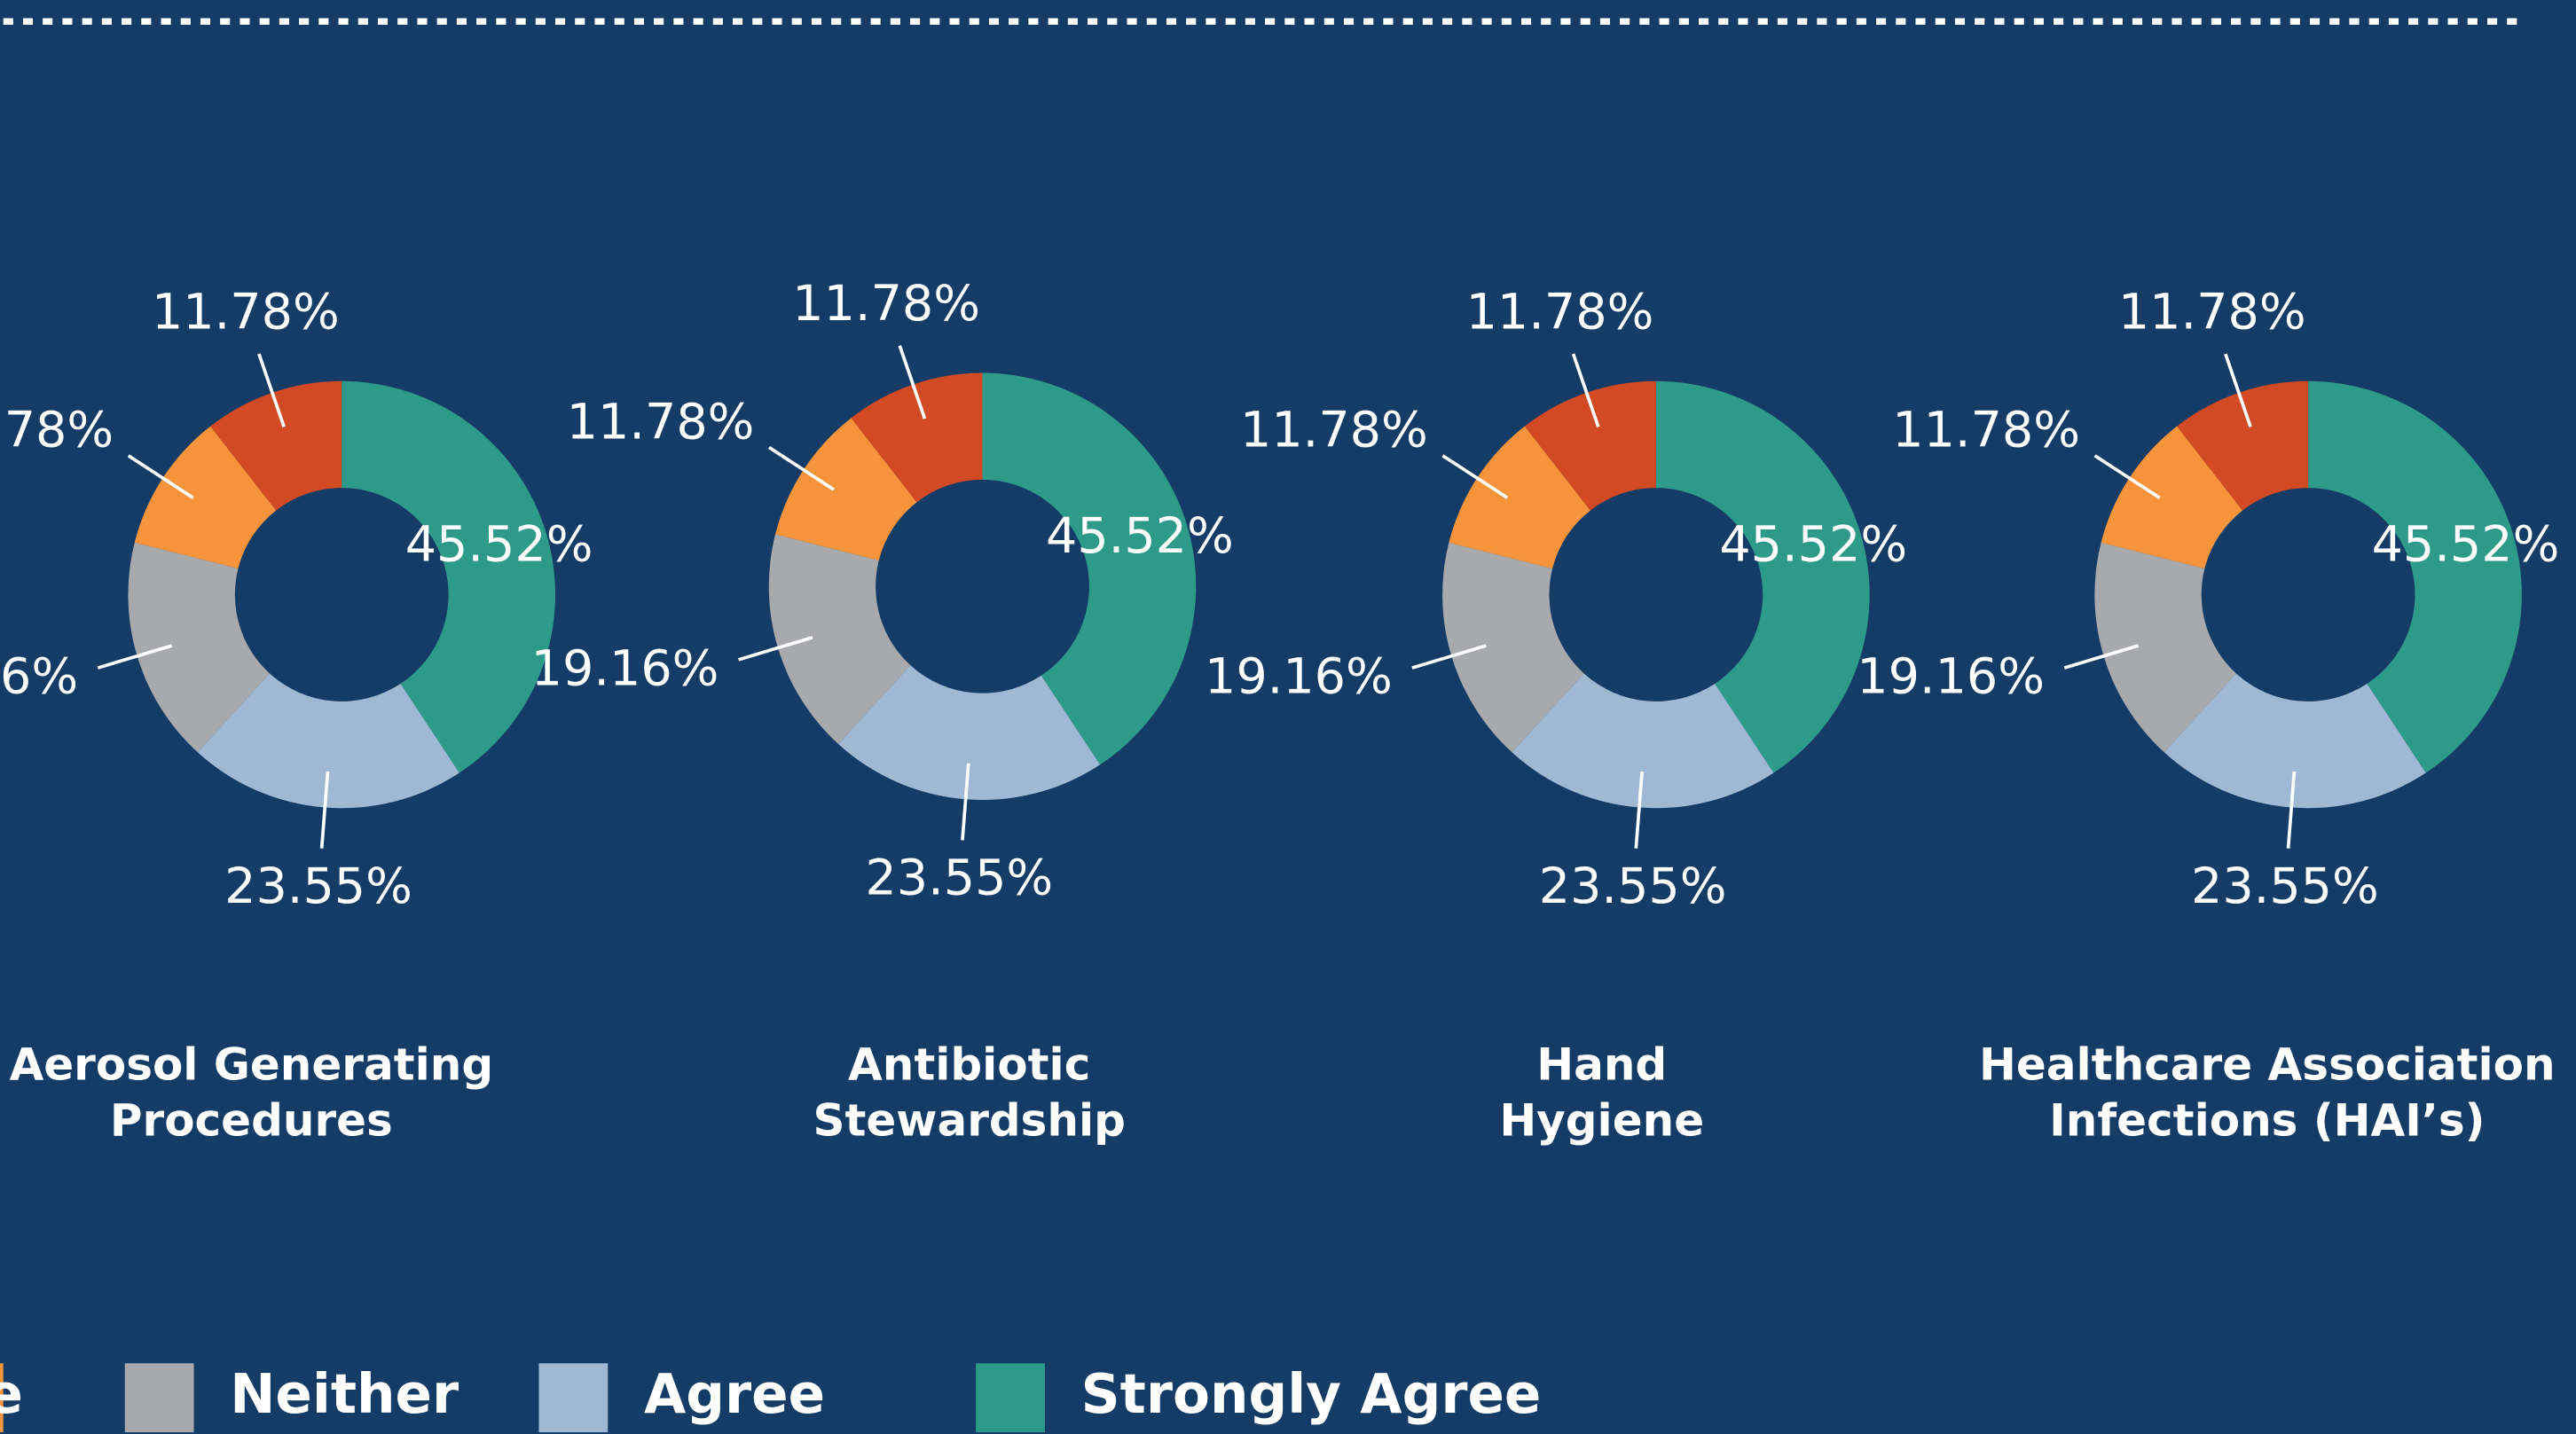 This screenshot has width=2576, height=1434. I want to click on chart-title: Stewardship, so click(969, 1120).